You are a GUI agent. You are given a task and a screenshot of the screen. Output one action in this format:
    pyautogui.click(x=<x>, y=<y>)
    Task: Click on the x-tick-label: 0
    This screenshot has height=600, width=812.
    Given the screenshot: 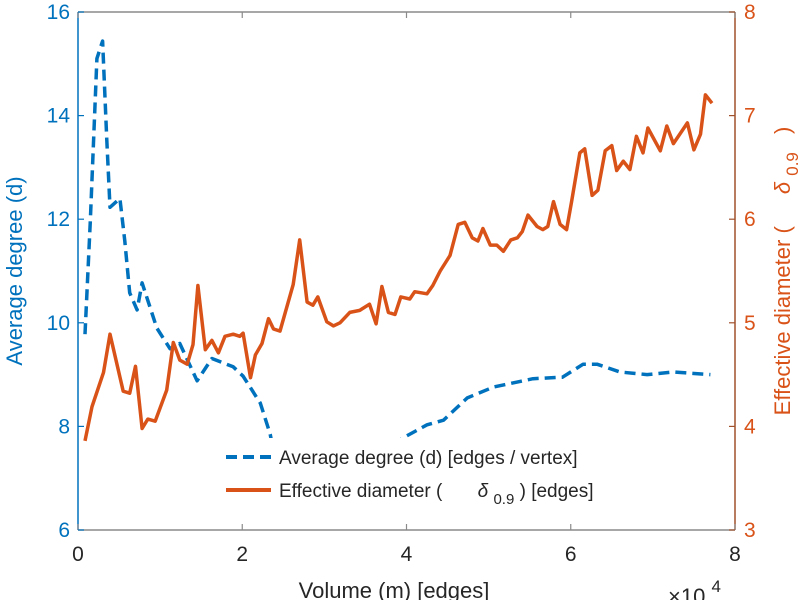 What is the action you would take?
    pyautogui.click(x=78, y=554)
    